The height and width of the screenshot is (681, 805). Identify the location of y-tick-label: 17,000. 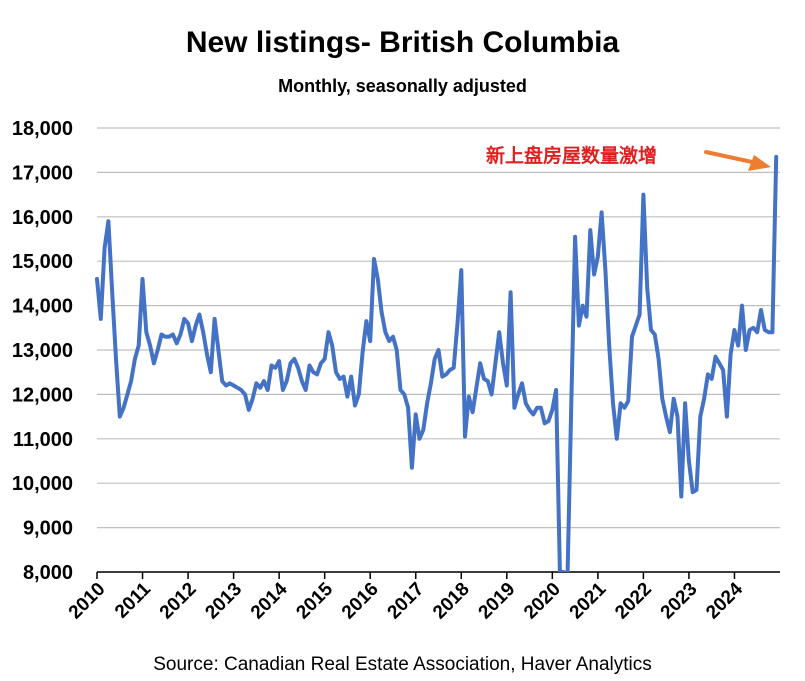
(42, 173).